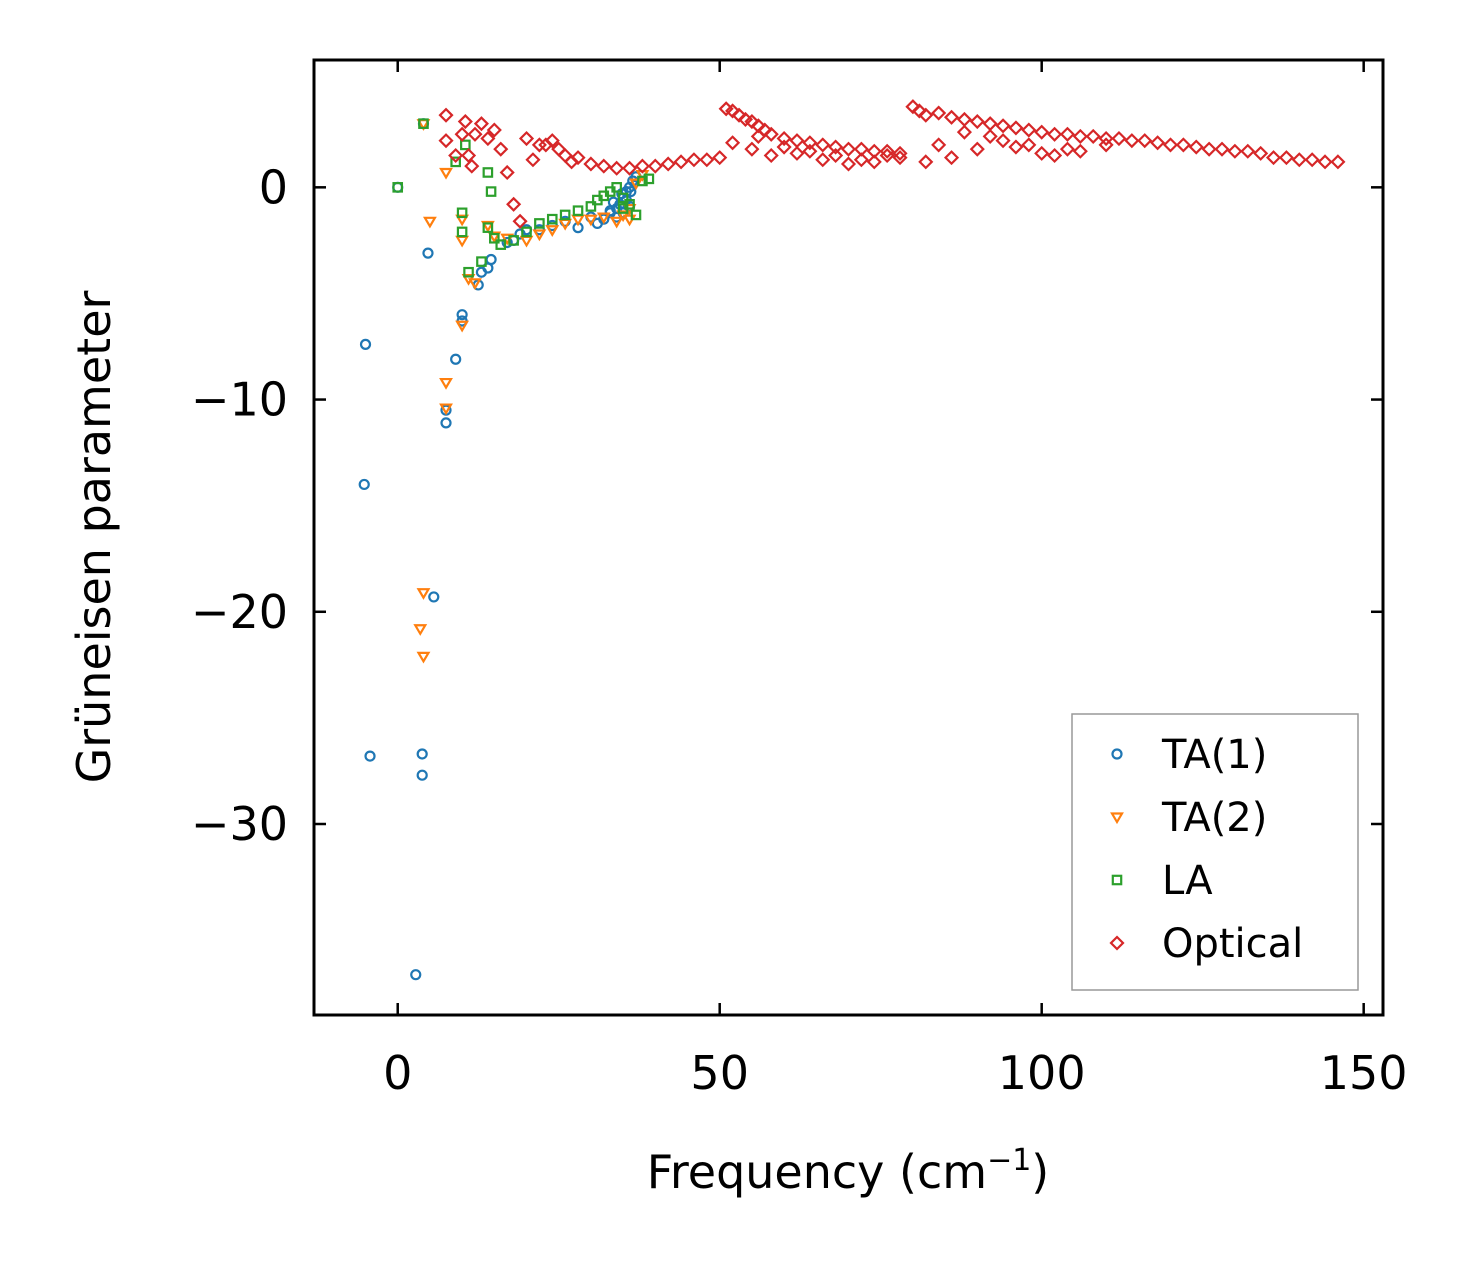  What do you see at coordinates (397, 1073) in the screenshot?
I see `x-tick-label: 0` at bounding box center [397, 1073].